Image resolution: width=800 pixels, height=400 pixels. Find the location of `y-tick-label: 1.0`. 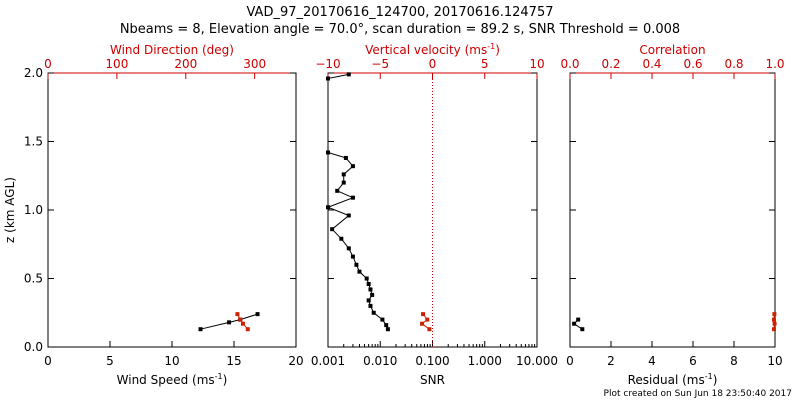

y-tick-label: 1.0 is located at coordinates (33, 210).